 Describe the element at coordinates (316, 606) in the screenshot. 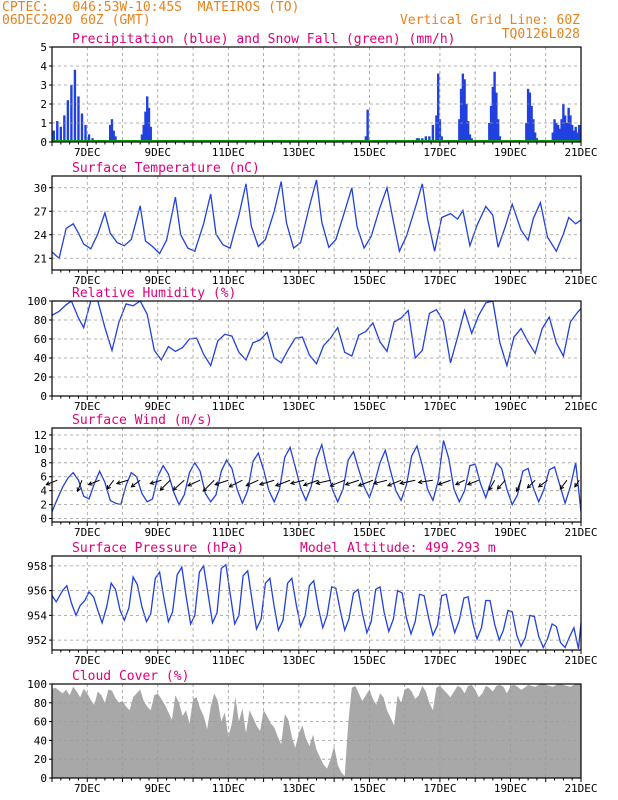

I see `pressure-line` at that location.